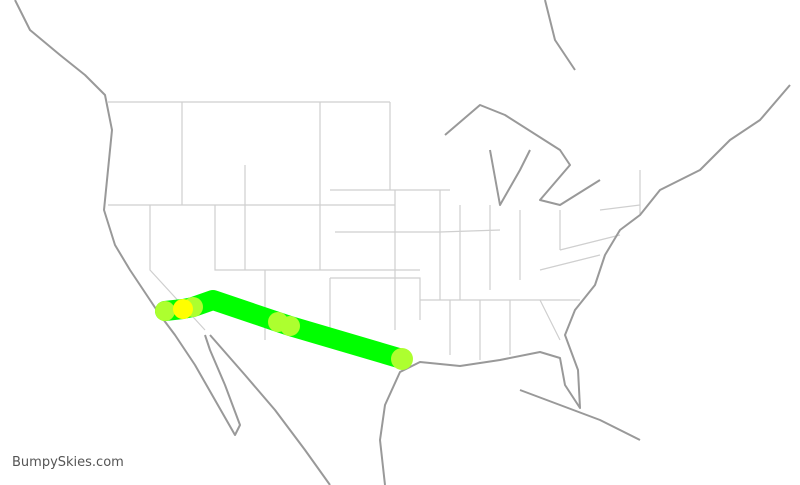  What do you see at coordinates (183, 309) in the screenshot?
I see `turbulence-marker-strong` at bounding box center [183, 309].